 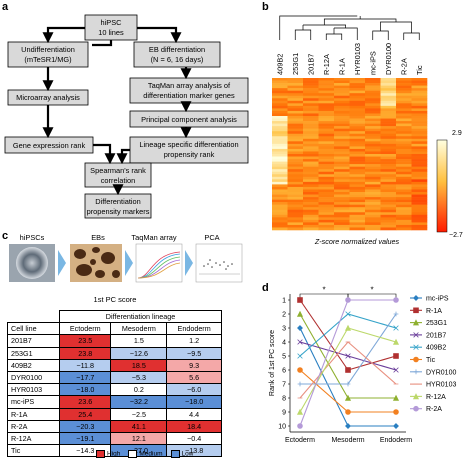 What do you see at coordinates (117, 201) in the screenshot?
I see `markers-label-1: Differentiation` at bounding box center [117, 201].